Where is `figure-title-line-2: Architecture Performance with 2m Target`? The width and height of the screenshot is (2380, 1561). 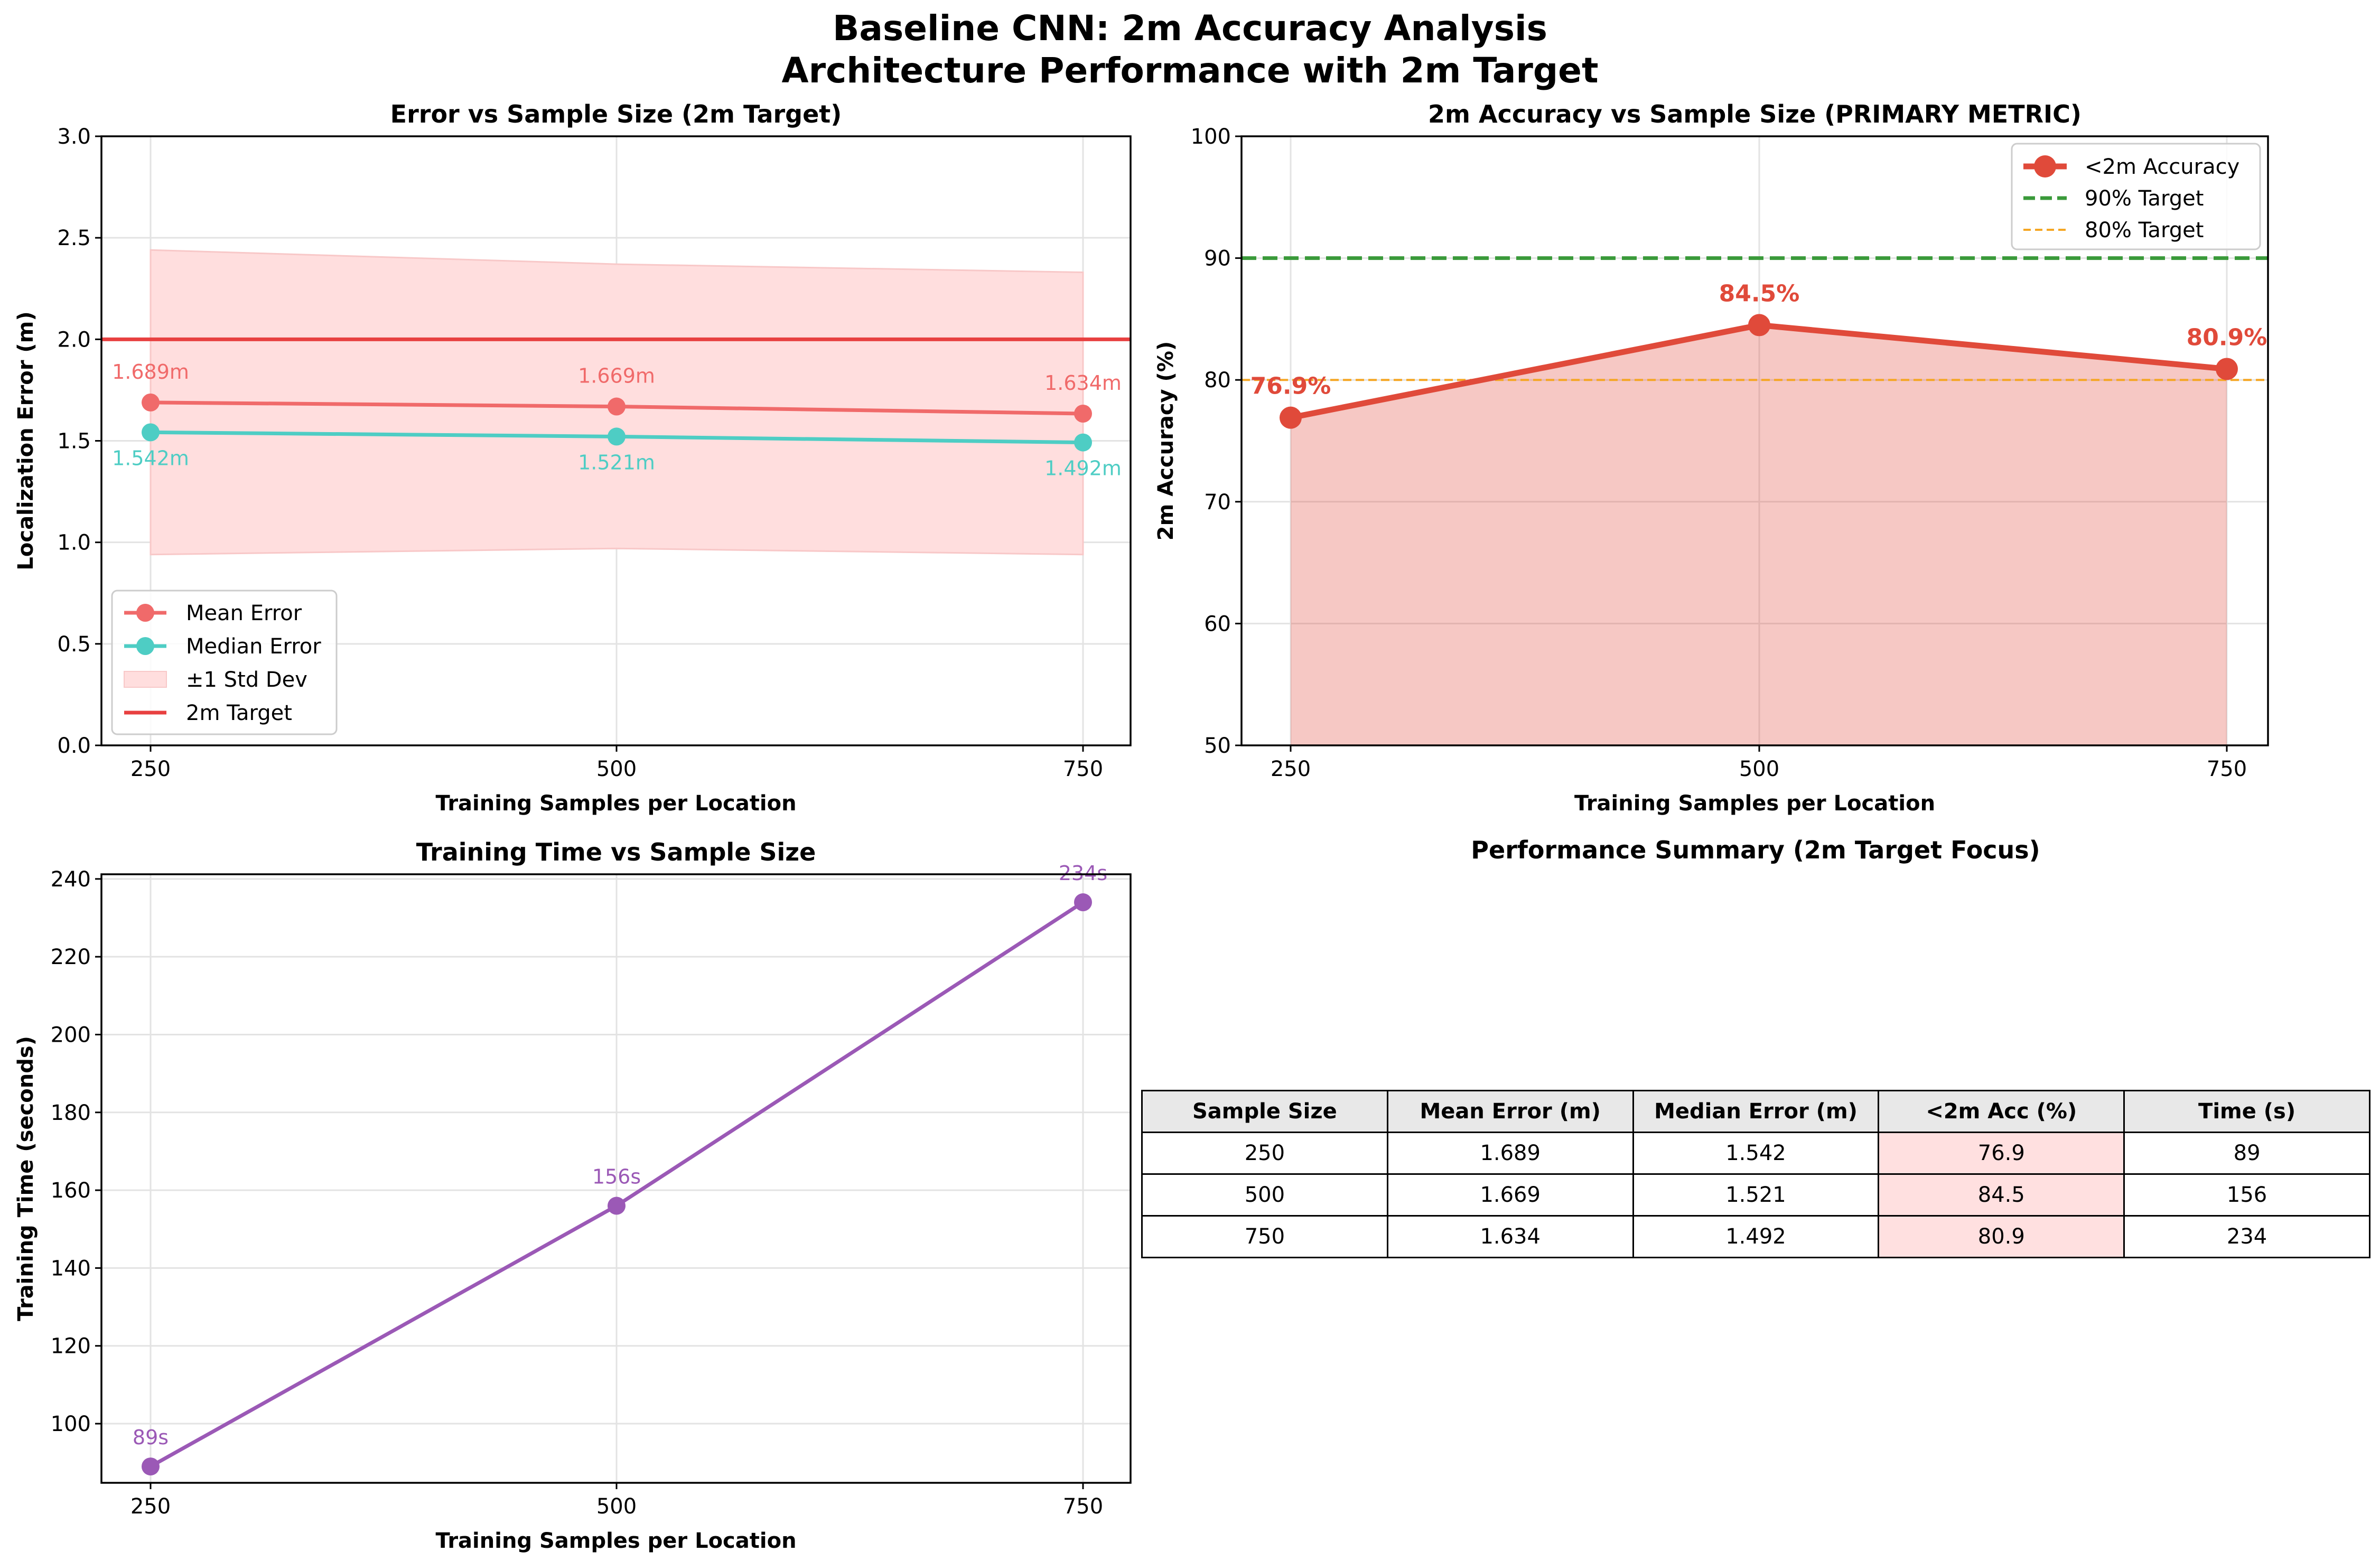
figure-title-line-2: Architecture Performance with 2m Target is located at coordinates (1190, 70).